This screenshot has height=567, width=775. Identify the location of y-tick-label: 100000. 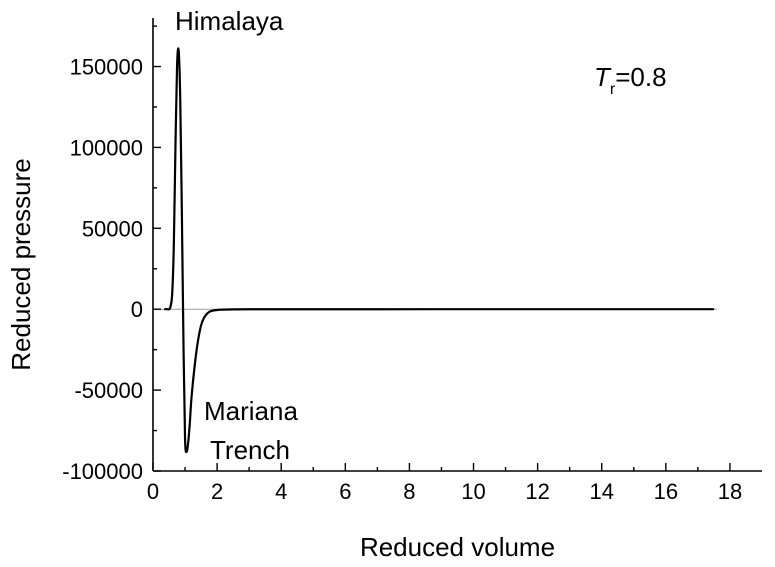
(106, 147).